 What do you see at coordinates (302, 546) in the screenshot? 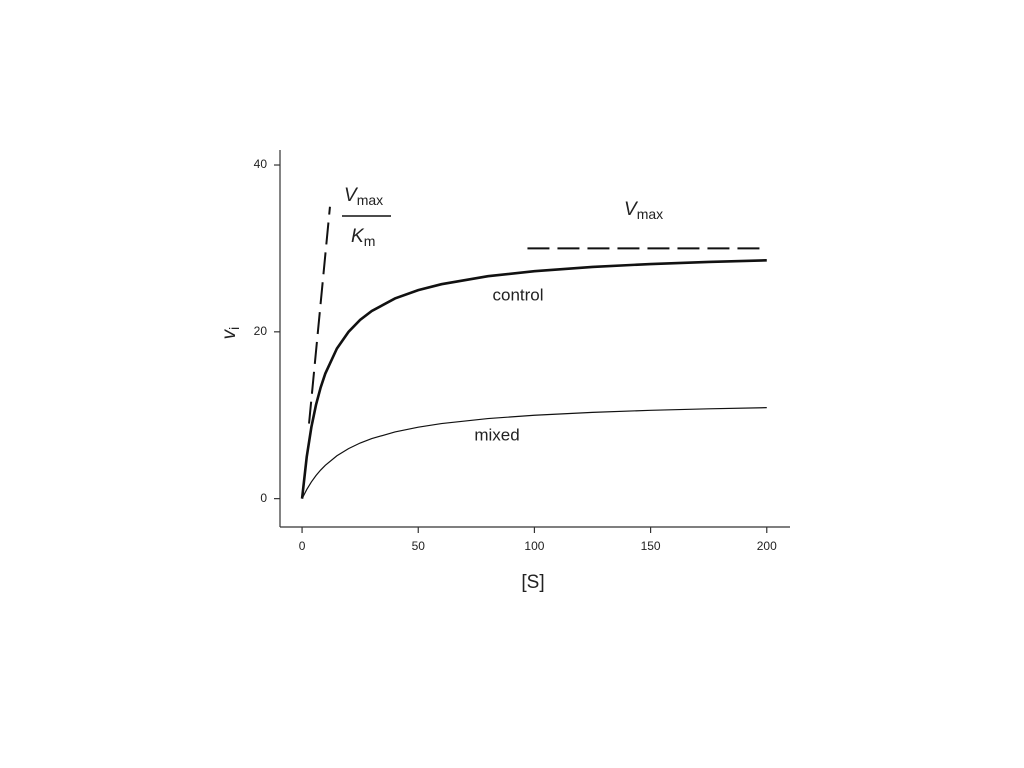
I see `x-tick-label: 0` at bounding box center [302, 546].